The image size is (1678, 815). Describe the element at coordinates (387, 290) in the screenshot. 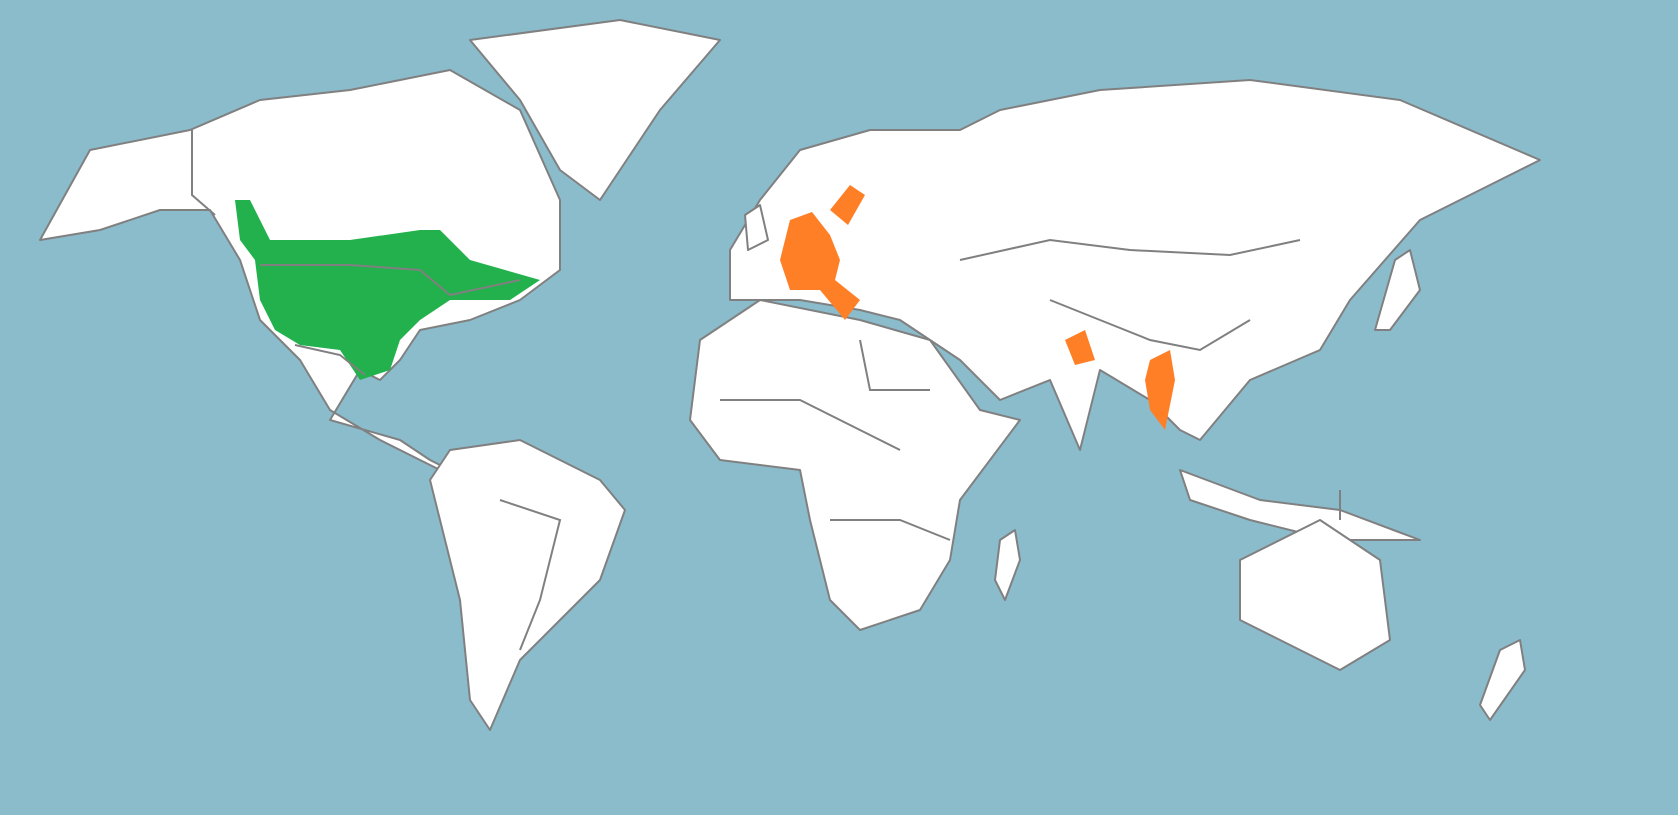

I see `highlight-north-america` at that location.